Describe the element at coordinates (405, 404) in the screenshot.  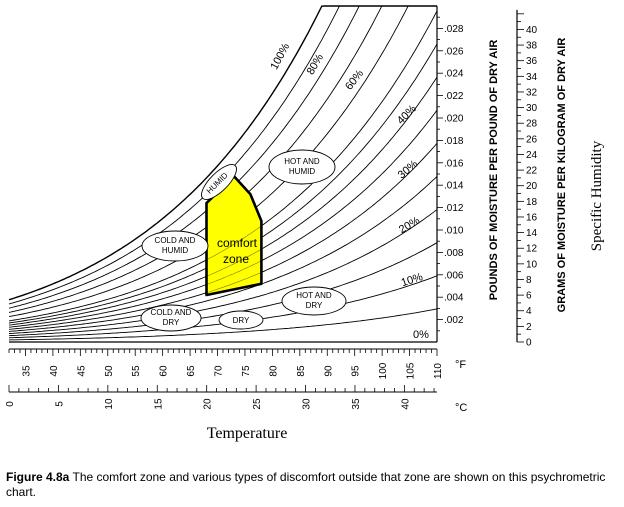
I see `c-tick-label: 40` at that location.